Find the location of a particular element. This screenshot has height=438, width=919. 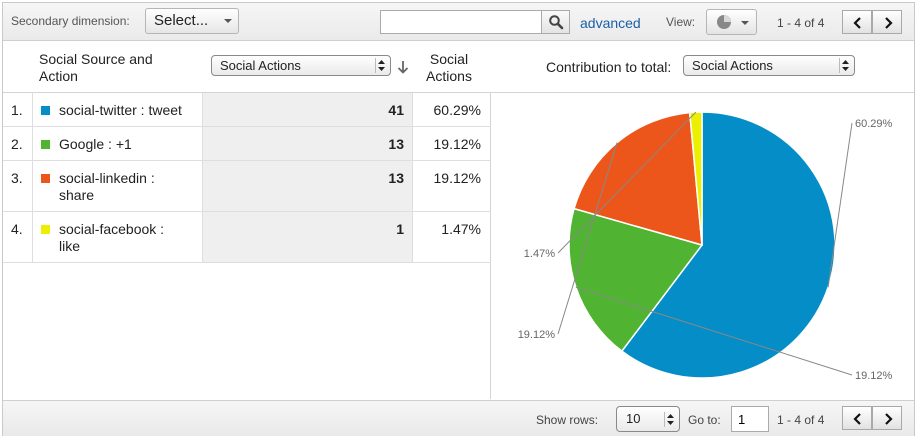

row-value: 1 is located at coordinates (400, 229).